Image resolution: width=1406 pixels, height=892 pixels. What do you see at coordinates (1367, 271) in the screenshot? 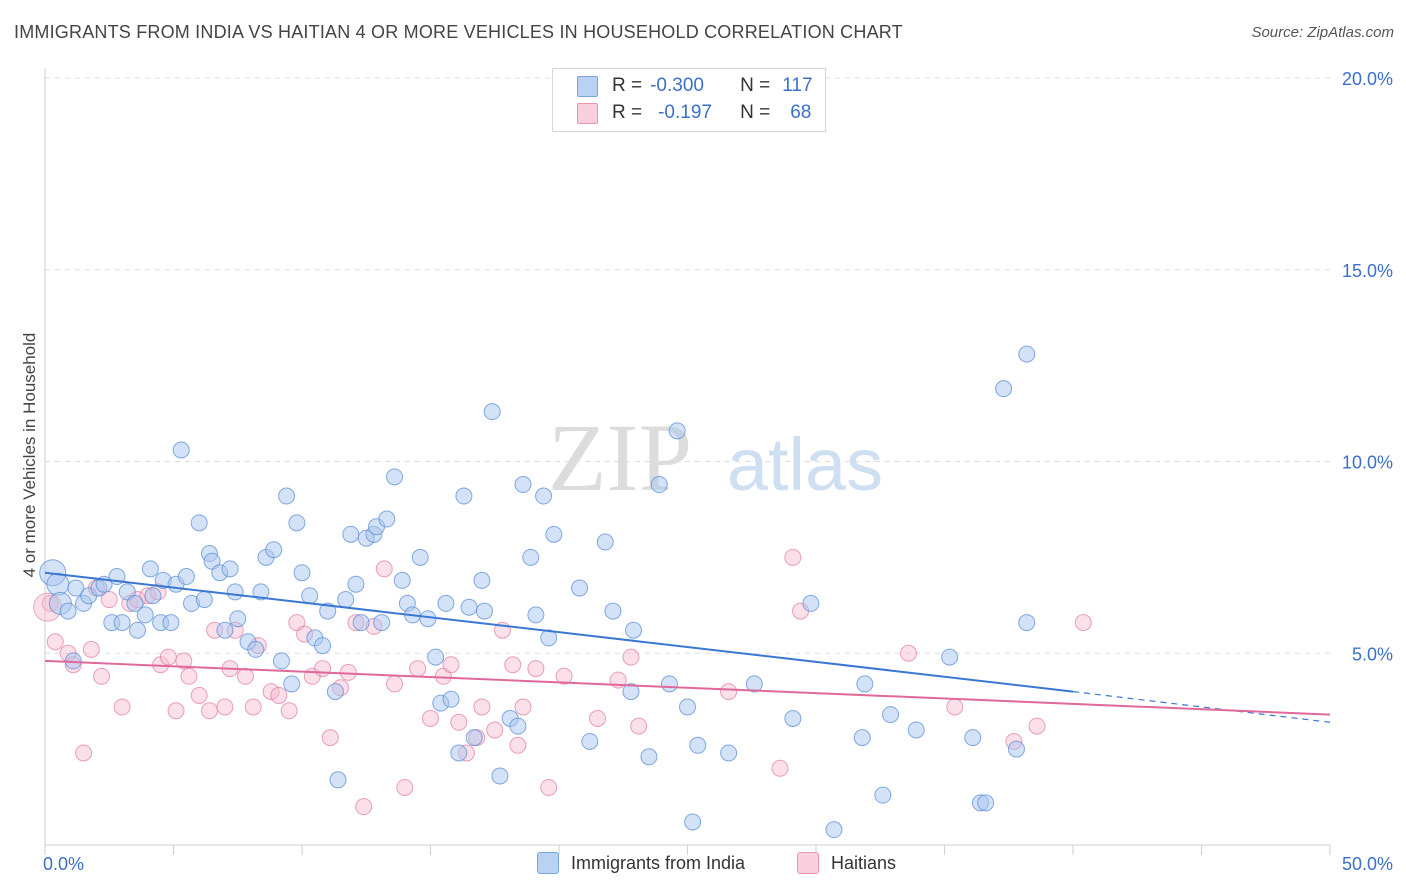
I see `y-tick-label: 15.0%` at bounding box center [1367, 271].